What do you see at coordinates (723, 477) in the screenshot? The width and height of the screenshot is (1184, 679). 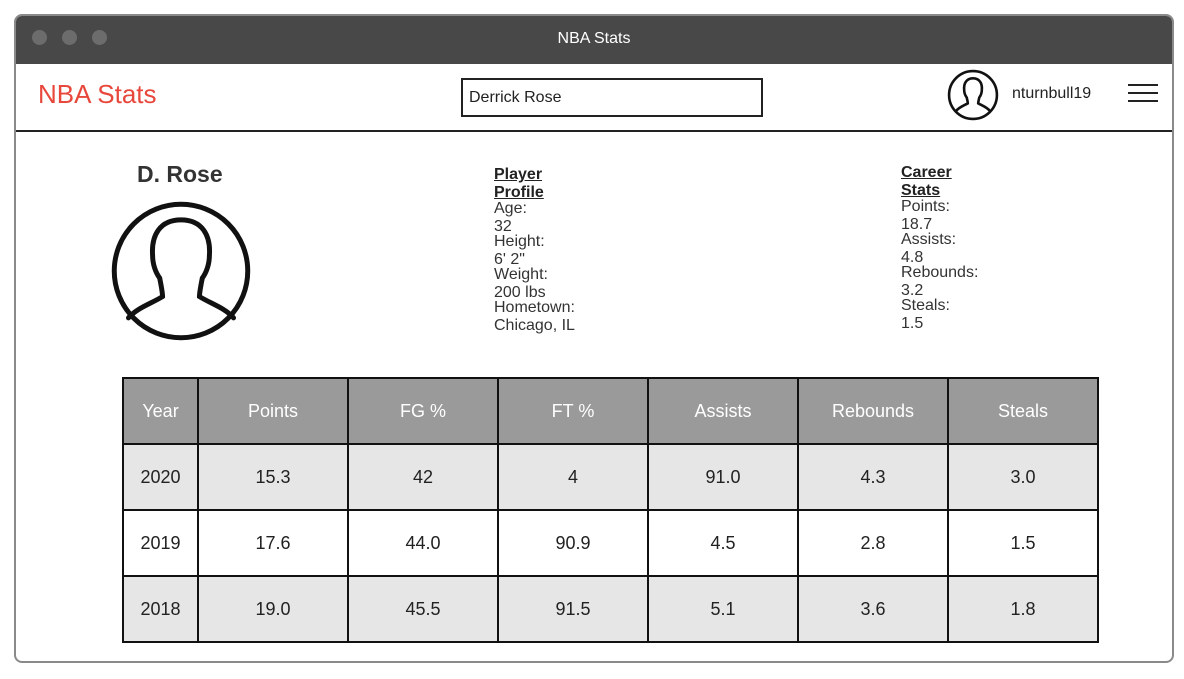 I see `table-cell-assists: 91.0` at bounding box center [723, 477].